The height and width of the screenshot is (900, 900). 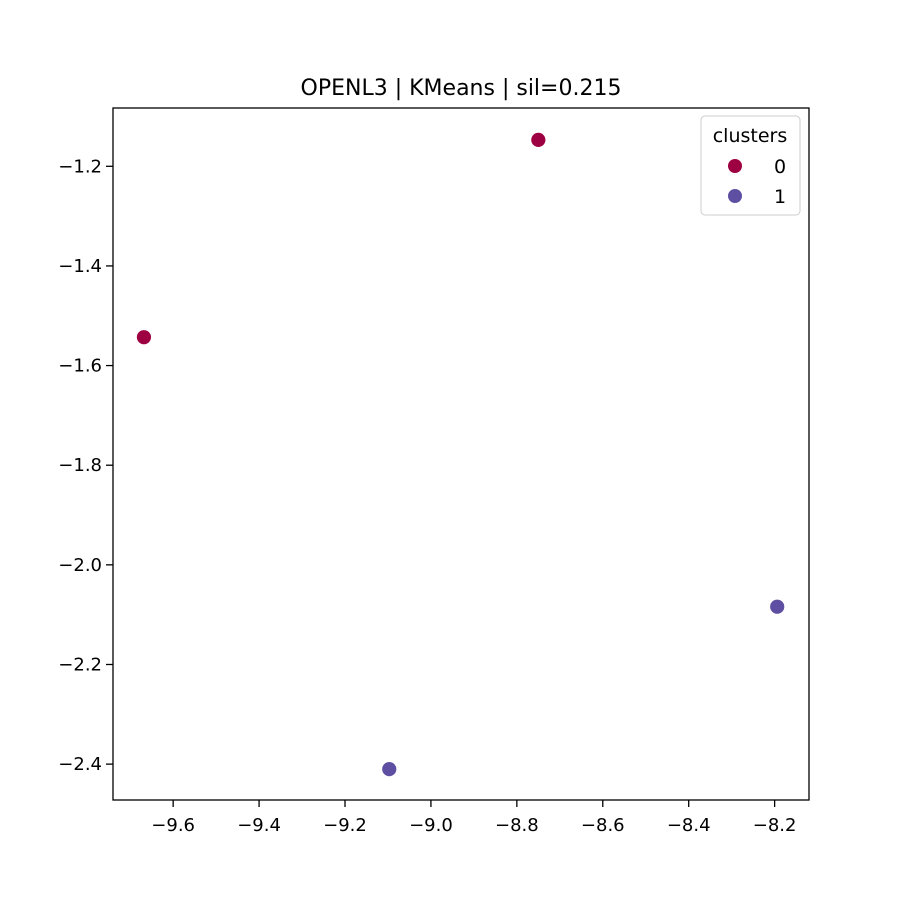 I want to click on y-tick-label: −2.4, so click(x=80, y=764).